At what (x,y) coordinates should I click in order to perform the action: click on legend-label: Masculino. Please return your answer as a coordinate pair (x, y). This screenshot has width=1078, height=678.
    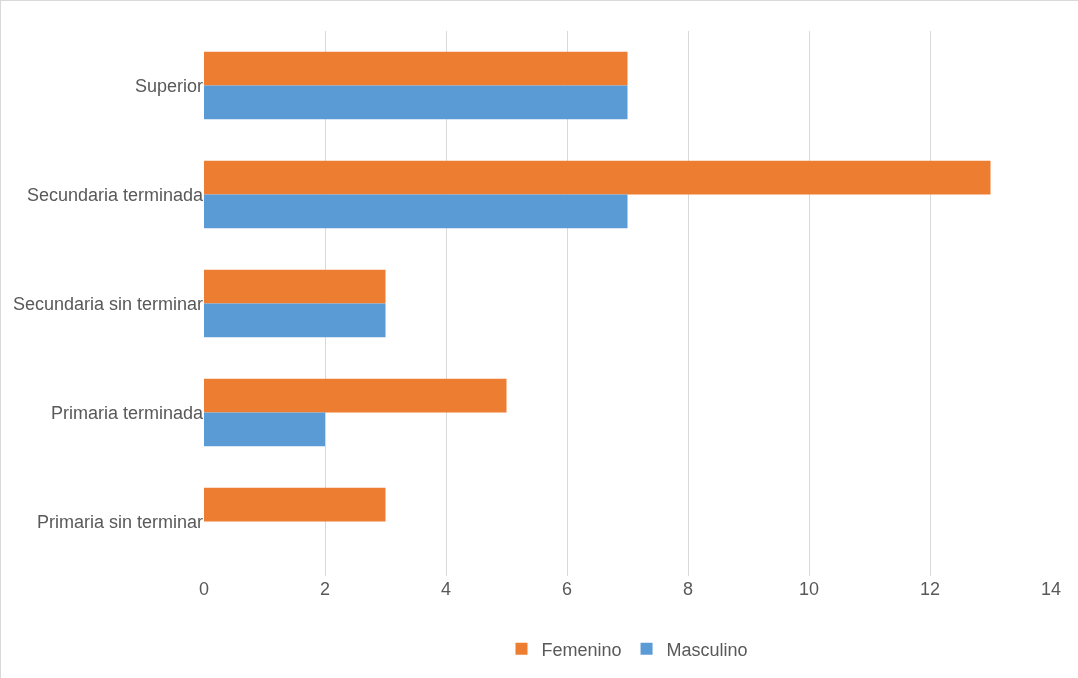
    Looking at the image, I should click on (707, 649).